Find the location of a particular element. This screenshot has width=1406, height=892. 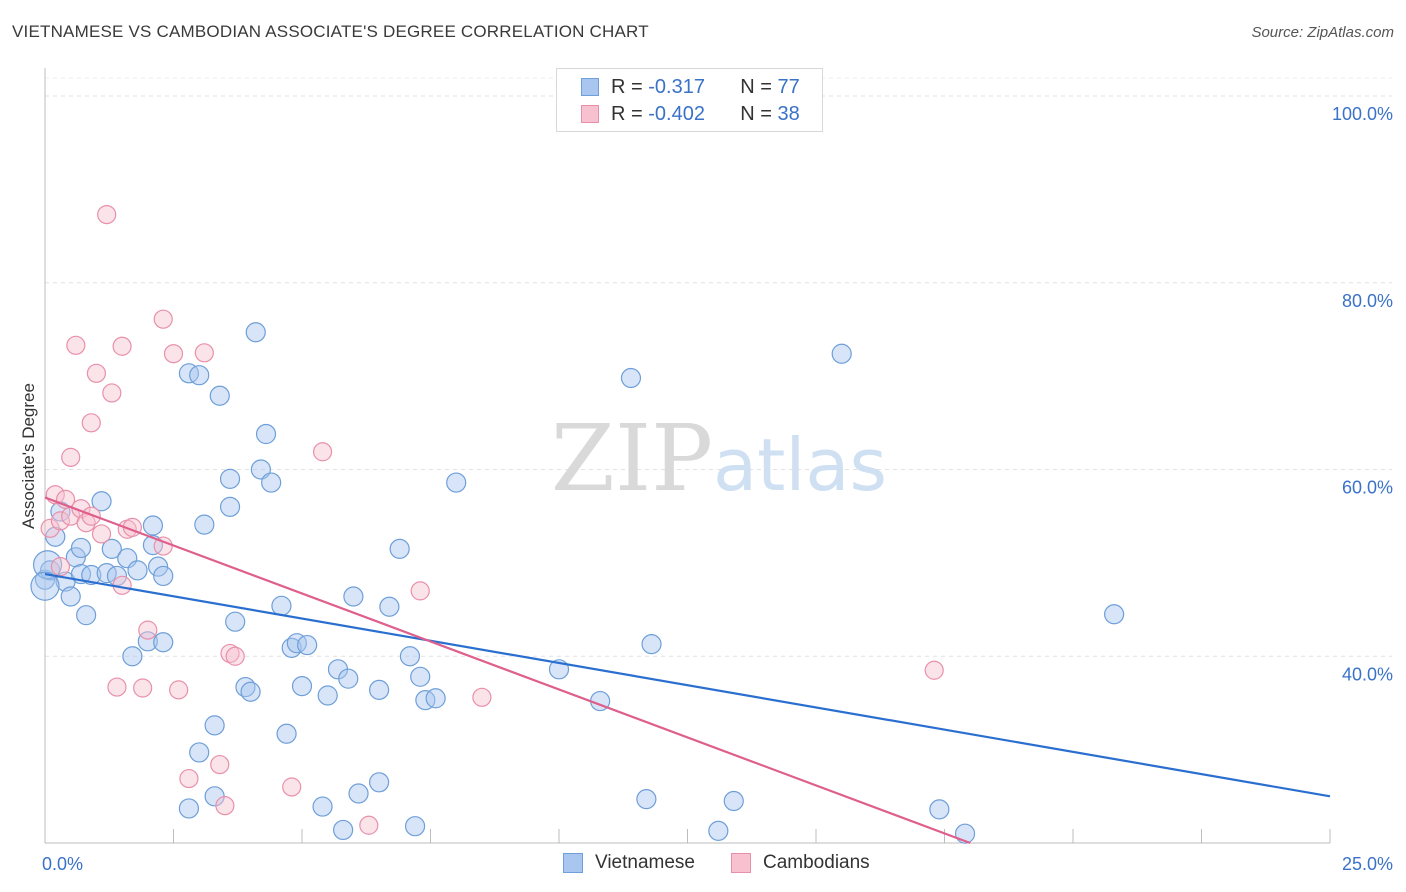

chart-source: Source: ZipAtlas.com is located at coordinates (1322, 32).